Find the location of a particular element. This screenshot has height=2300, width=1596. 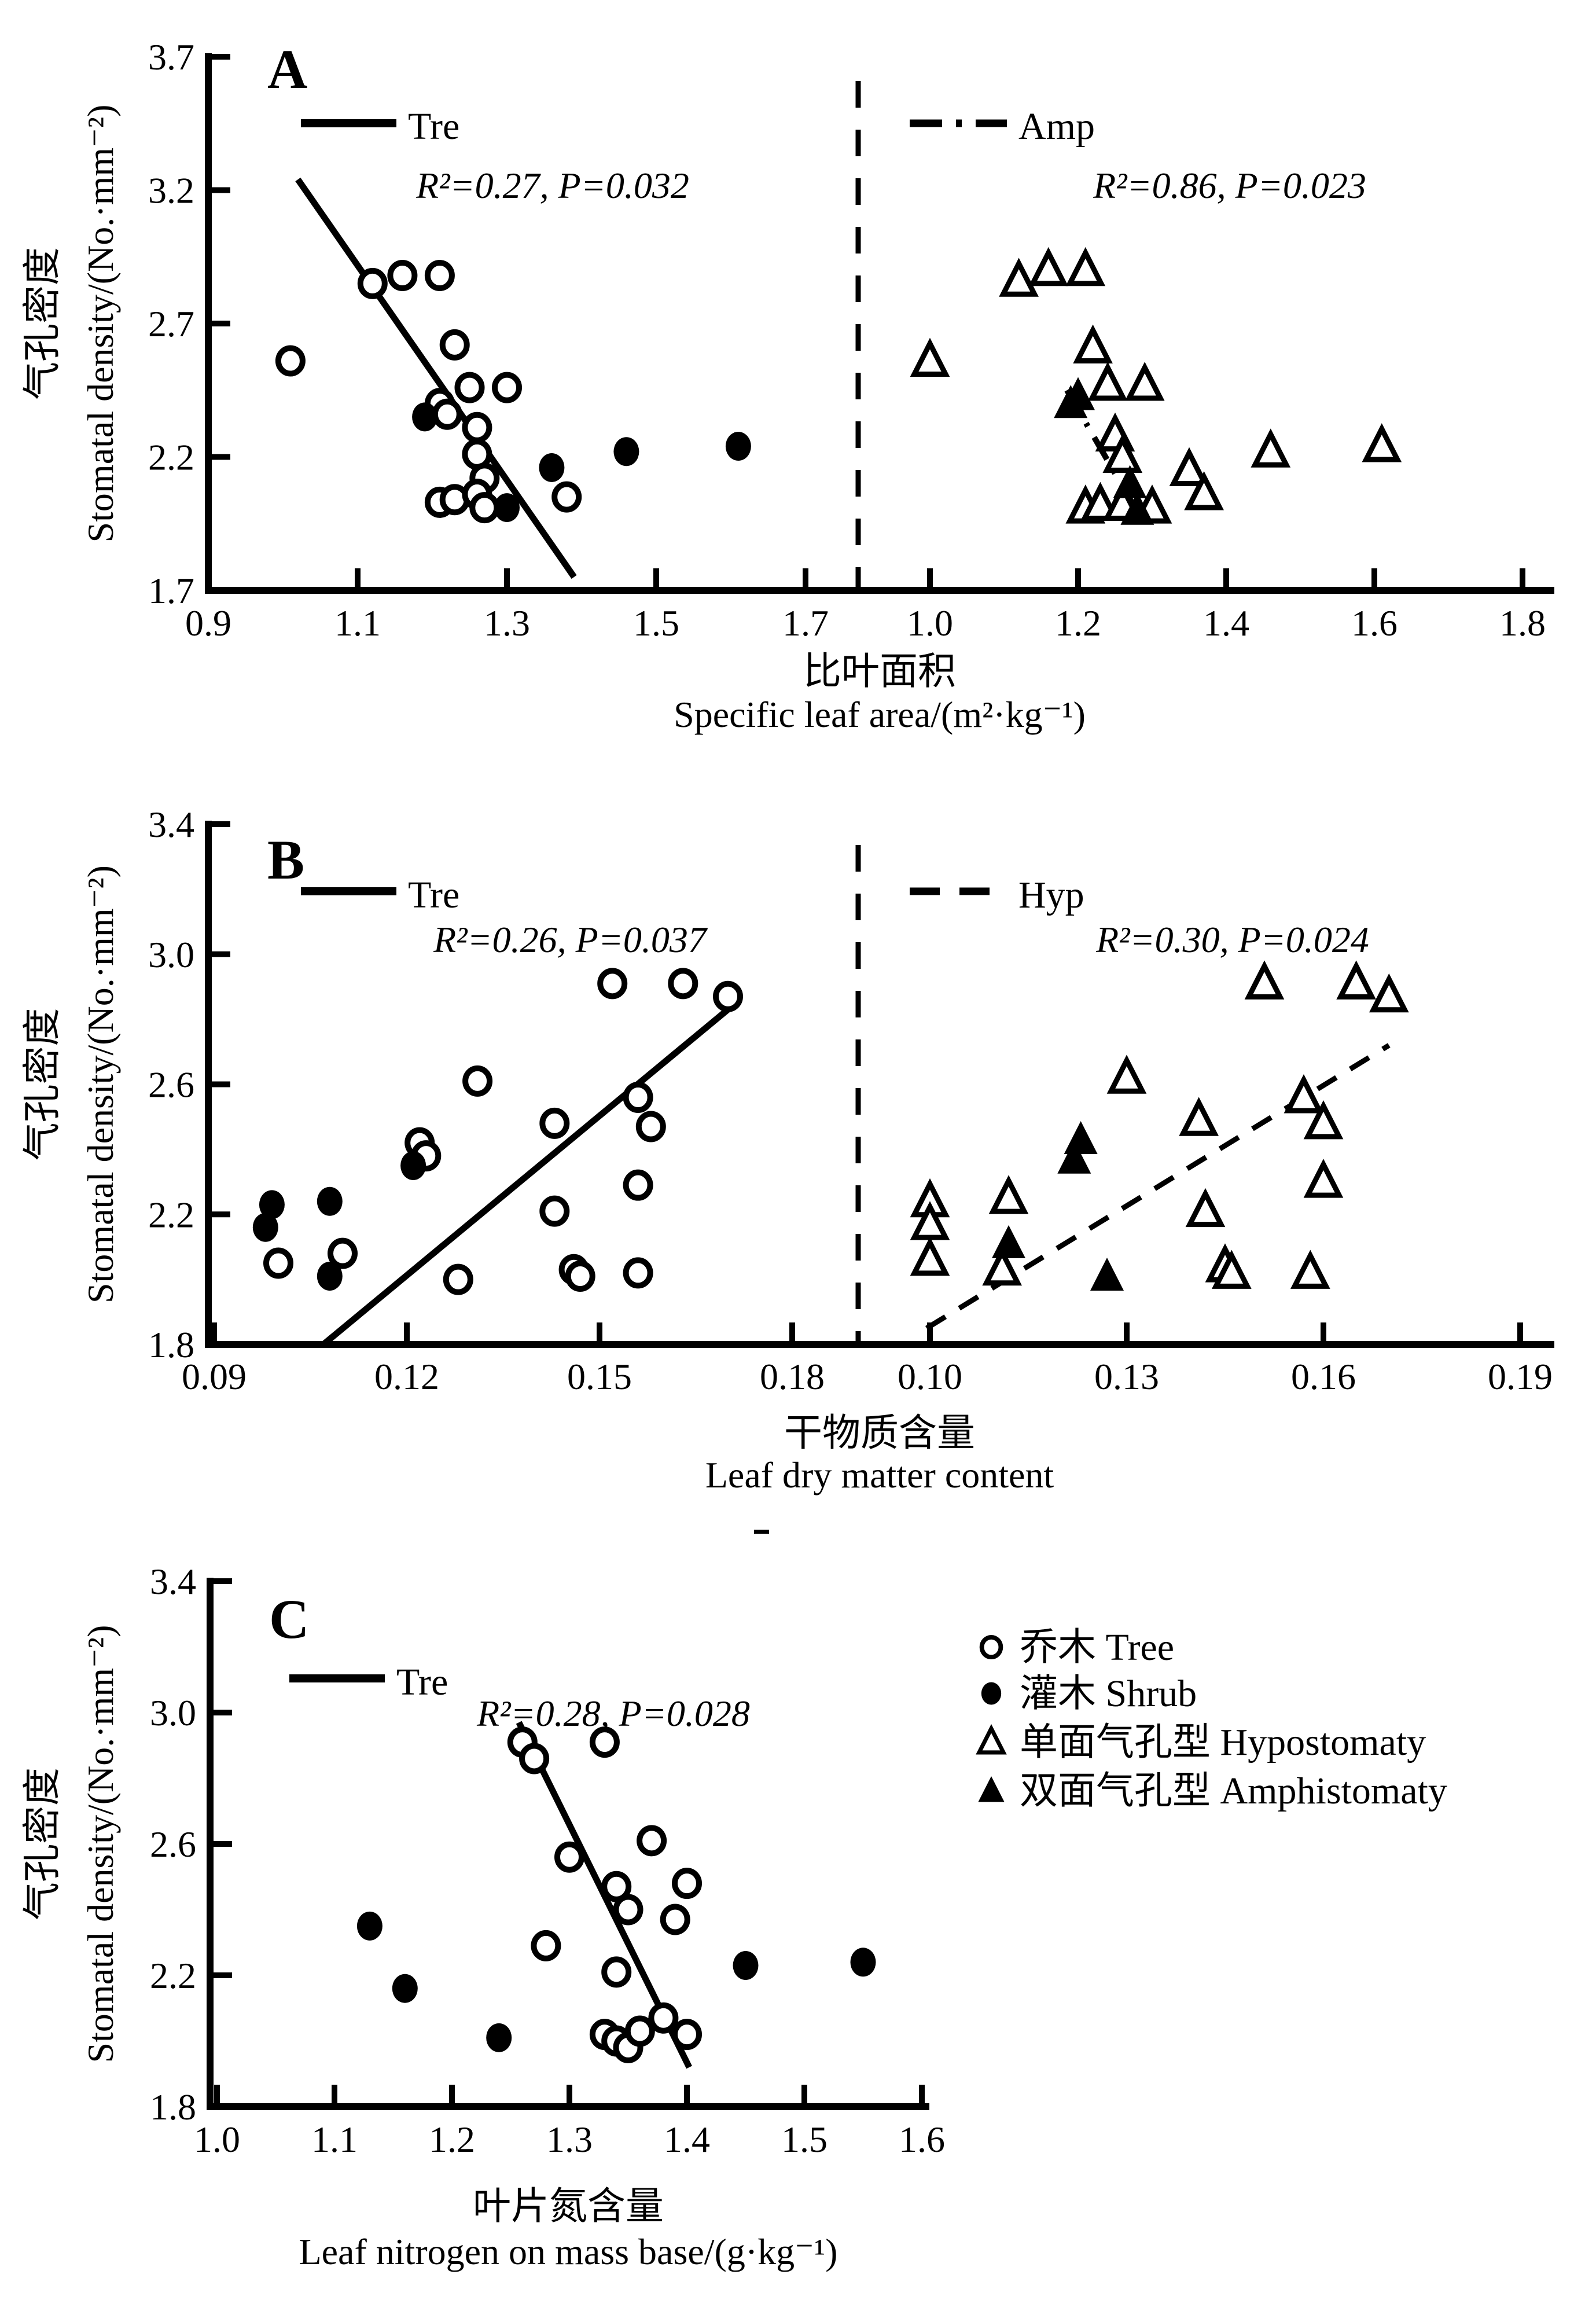

fit-line-tre is located at coordinates (525, 1177).